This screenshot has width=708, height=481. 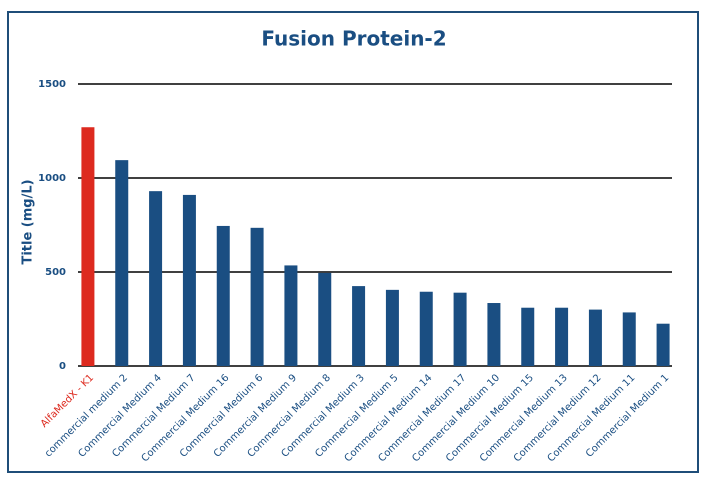 I want to click on chart-title: Fusion Protein-2, so click(x=353, y=39).